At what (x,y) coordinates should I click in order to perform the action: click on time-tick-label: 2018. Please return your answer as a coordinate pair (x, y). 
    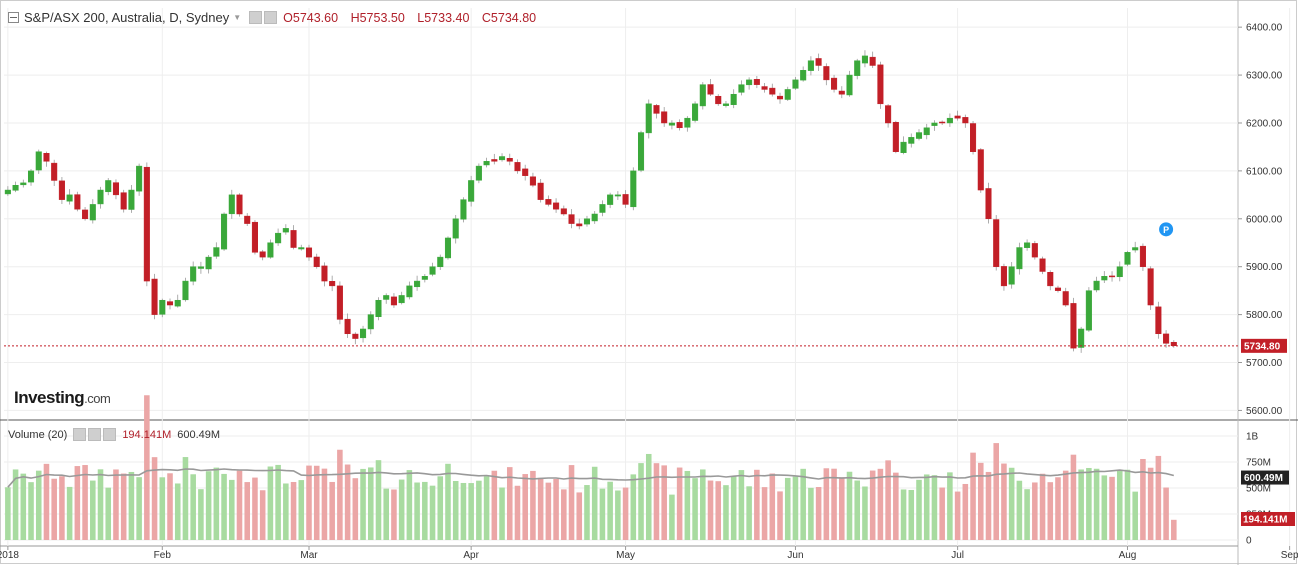
    Looking at the image, I should click on (9, 555).